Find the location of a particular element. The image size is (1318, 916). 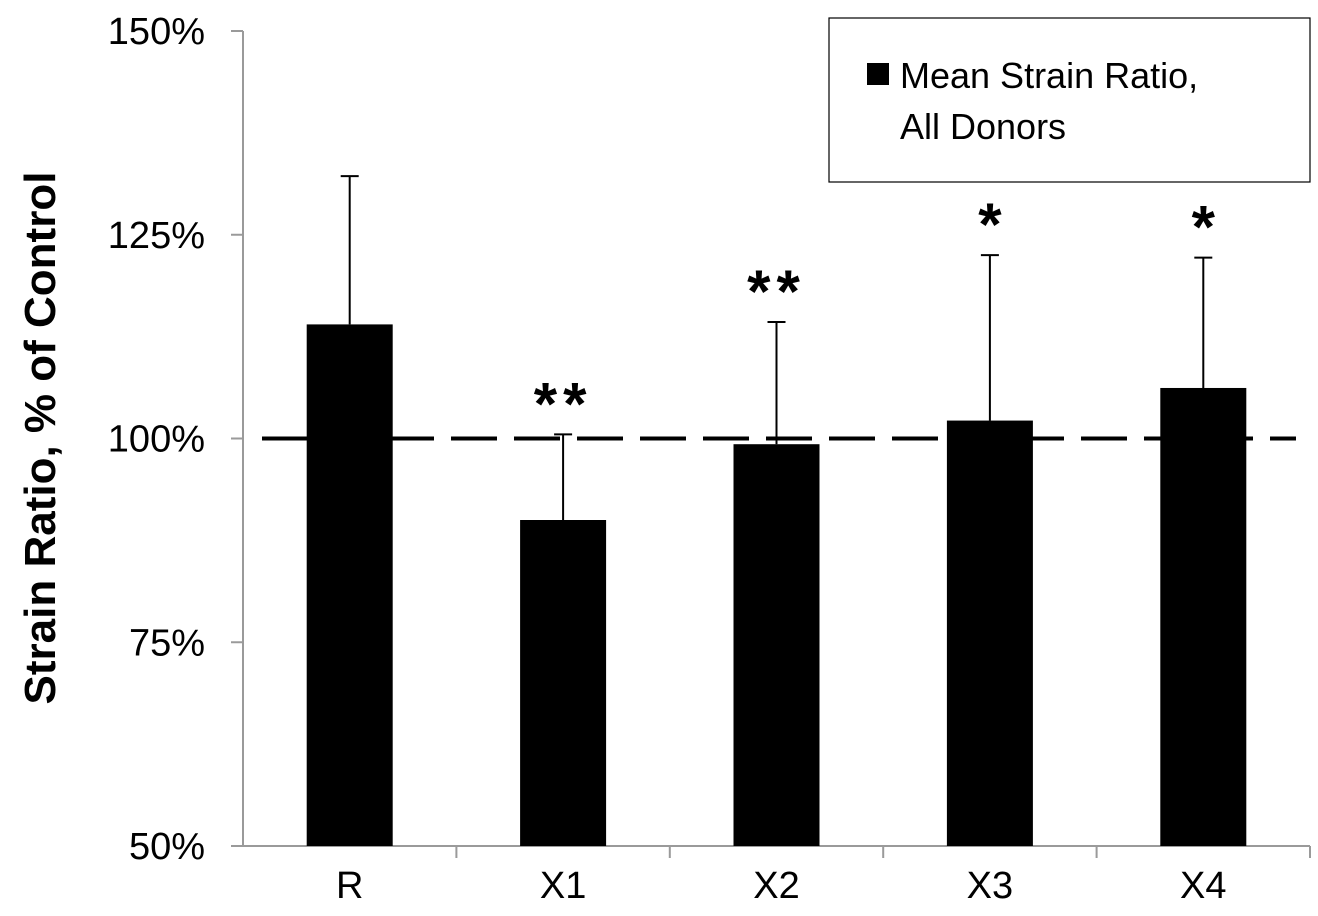

y-tick-label: 125% is located at coordinates (156, 236).